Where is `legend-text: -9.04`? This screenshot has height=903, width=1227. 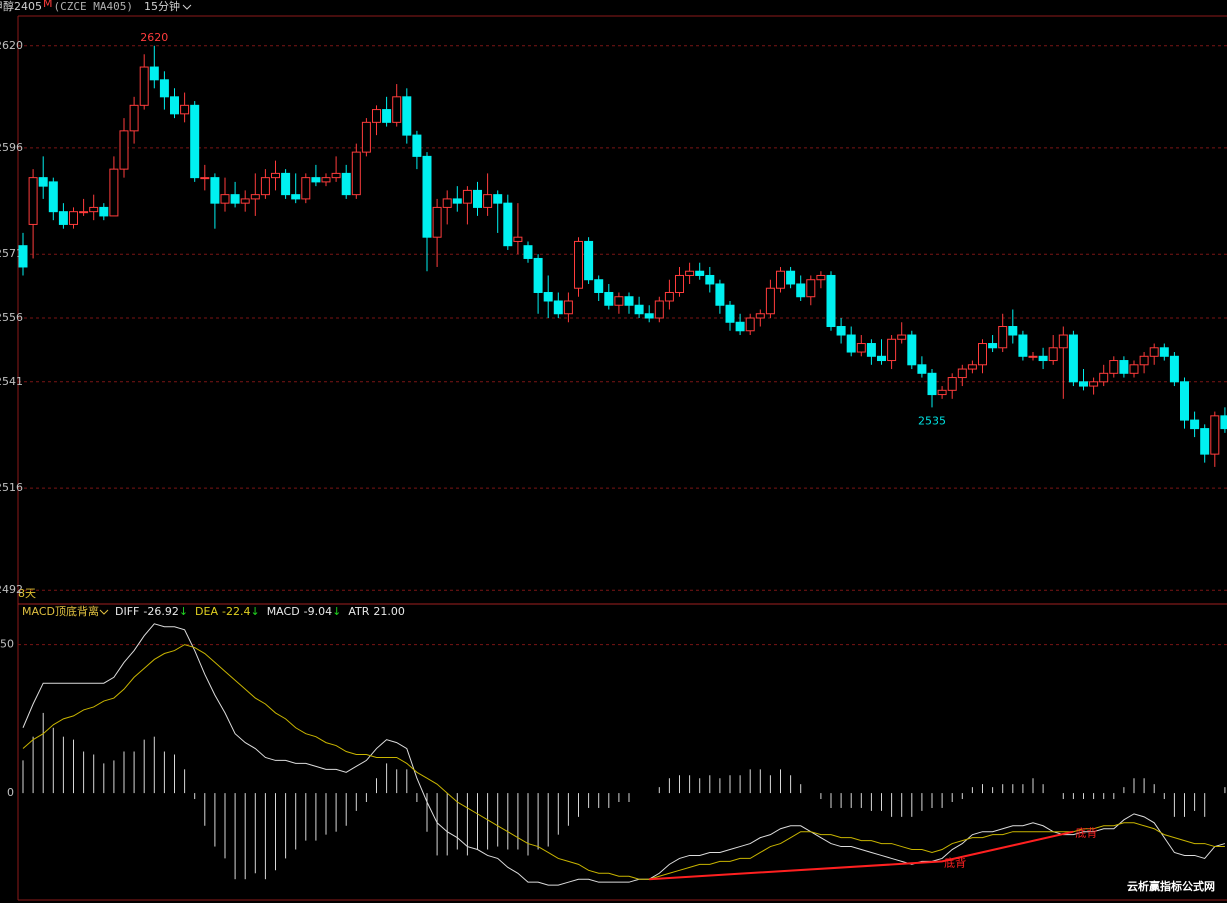
legend-text: -9.04 is located at coordinates (318, 611).